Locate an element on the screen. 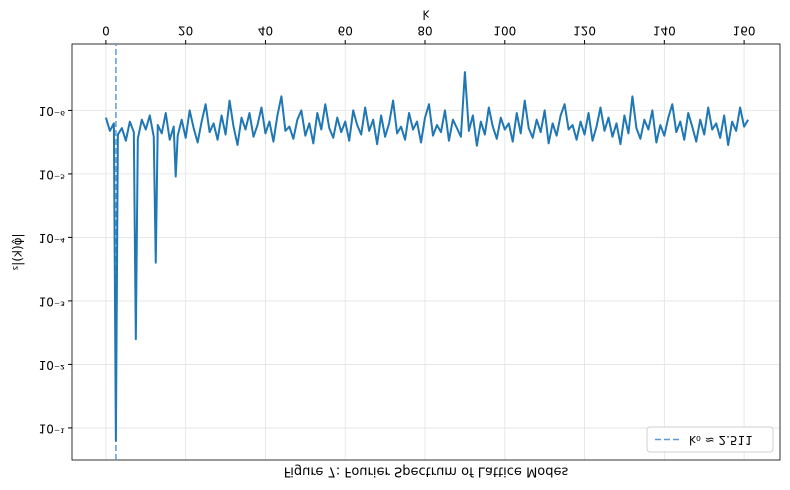  x-tick-label: 140 is located at coordinates (664, 31).